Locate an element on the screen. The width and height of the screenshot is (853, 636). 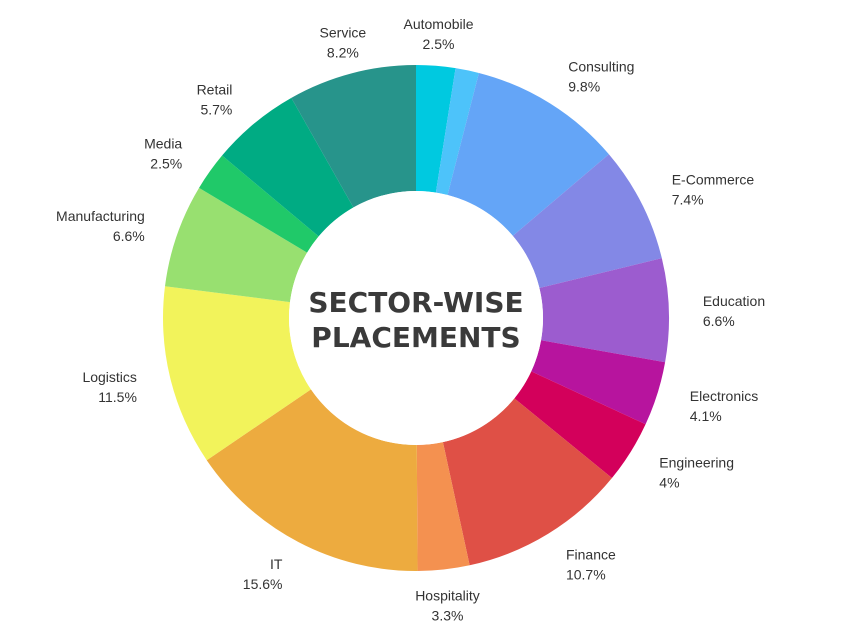
slice-label-value: 4% is located at coordinates (669, 482).